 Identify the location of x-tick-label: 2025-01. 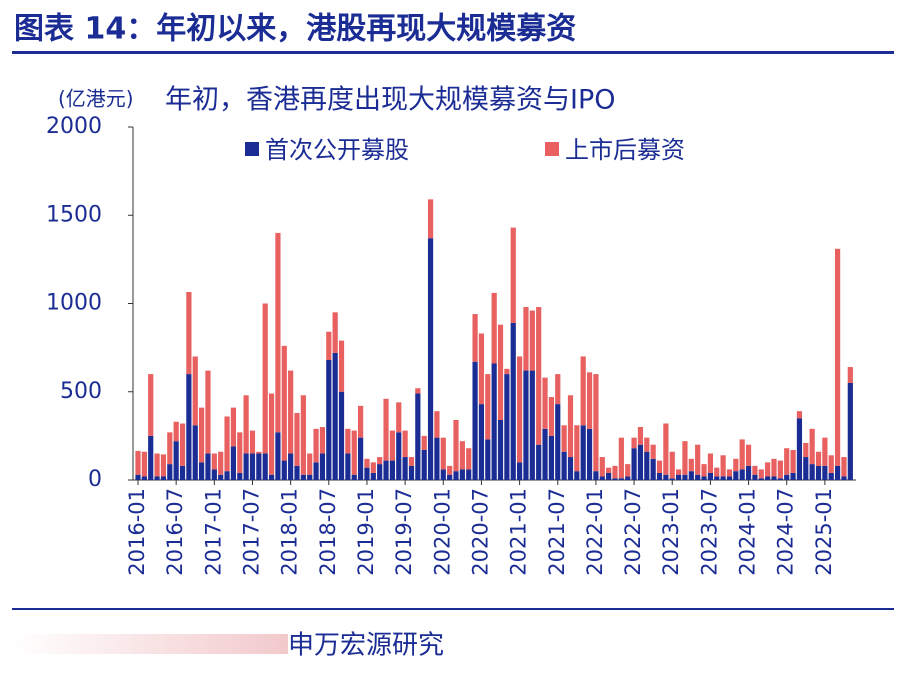
(824, 532).